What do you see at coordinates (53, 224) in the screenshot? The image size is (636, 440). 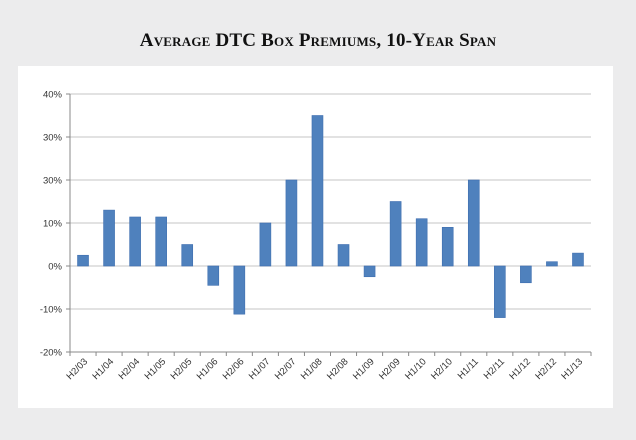 I see `y-tick-label: 10%` at bounding box center [53, 224].